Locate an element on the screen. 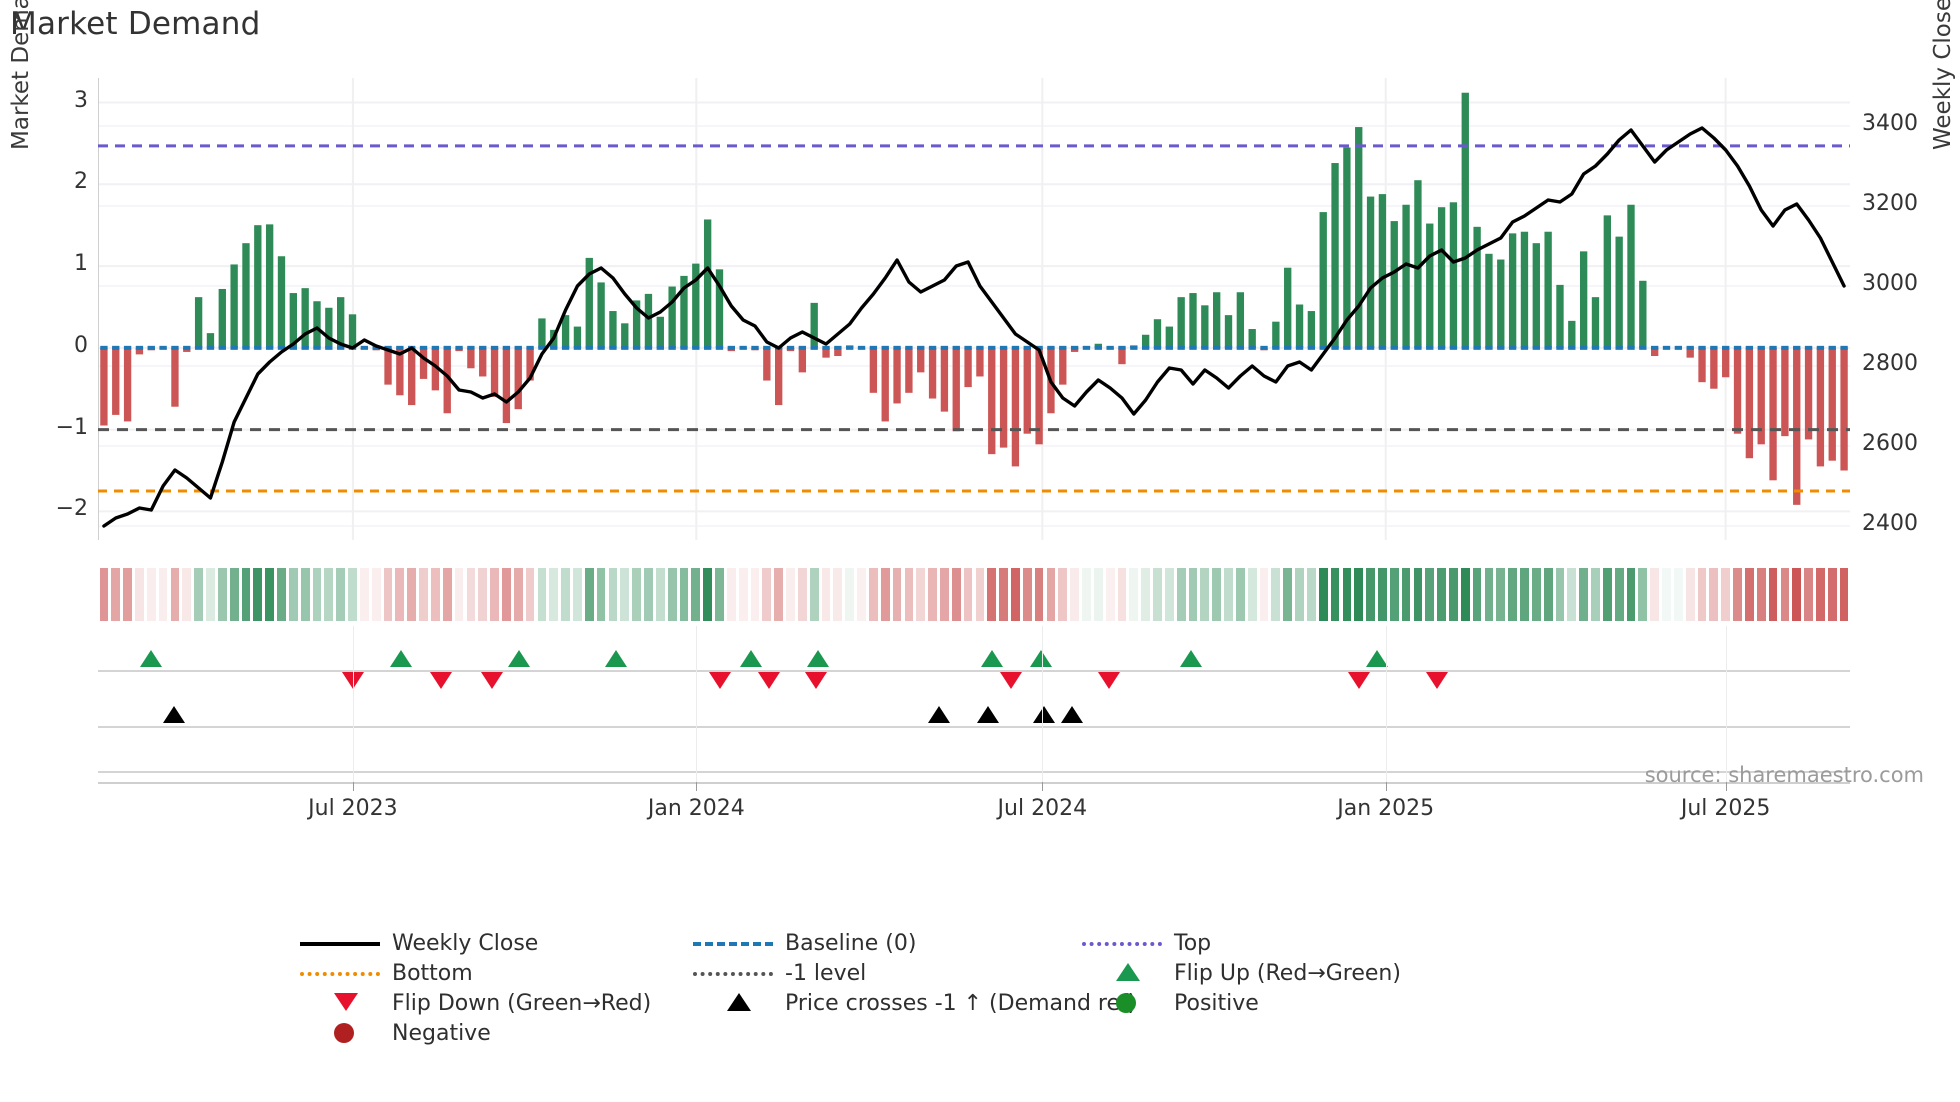 This screenshot has width=1960, height=1102. triangle-down-swatch is located at coordinates (340, 1003).